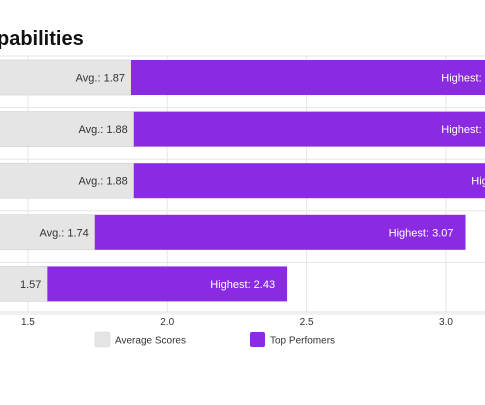  Describe the element at coordinates (30, 285) in the screenshot. I see `average-value-label: 1.57` at that location.